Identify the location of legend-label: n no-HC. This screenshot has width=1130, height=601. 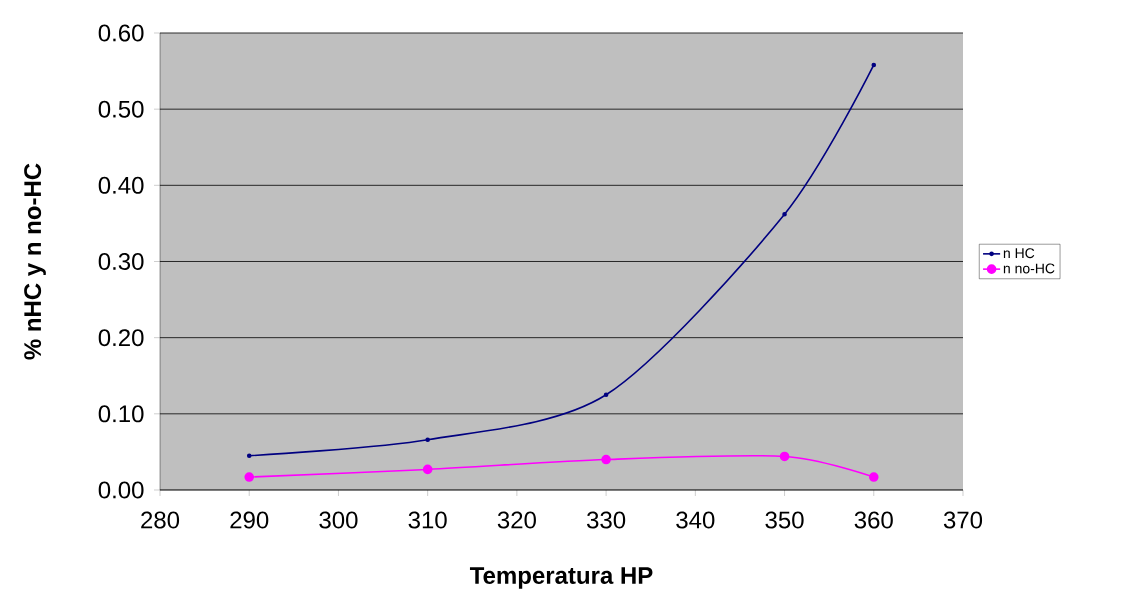
(1029, 268).